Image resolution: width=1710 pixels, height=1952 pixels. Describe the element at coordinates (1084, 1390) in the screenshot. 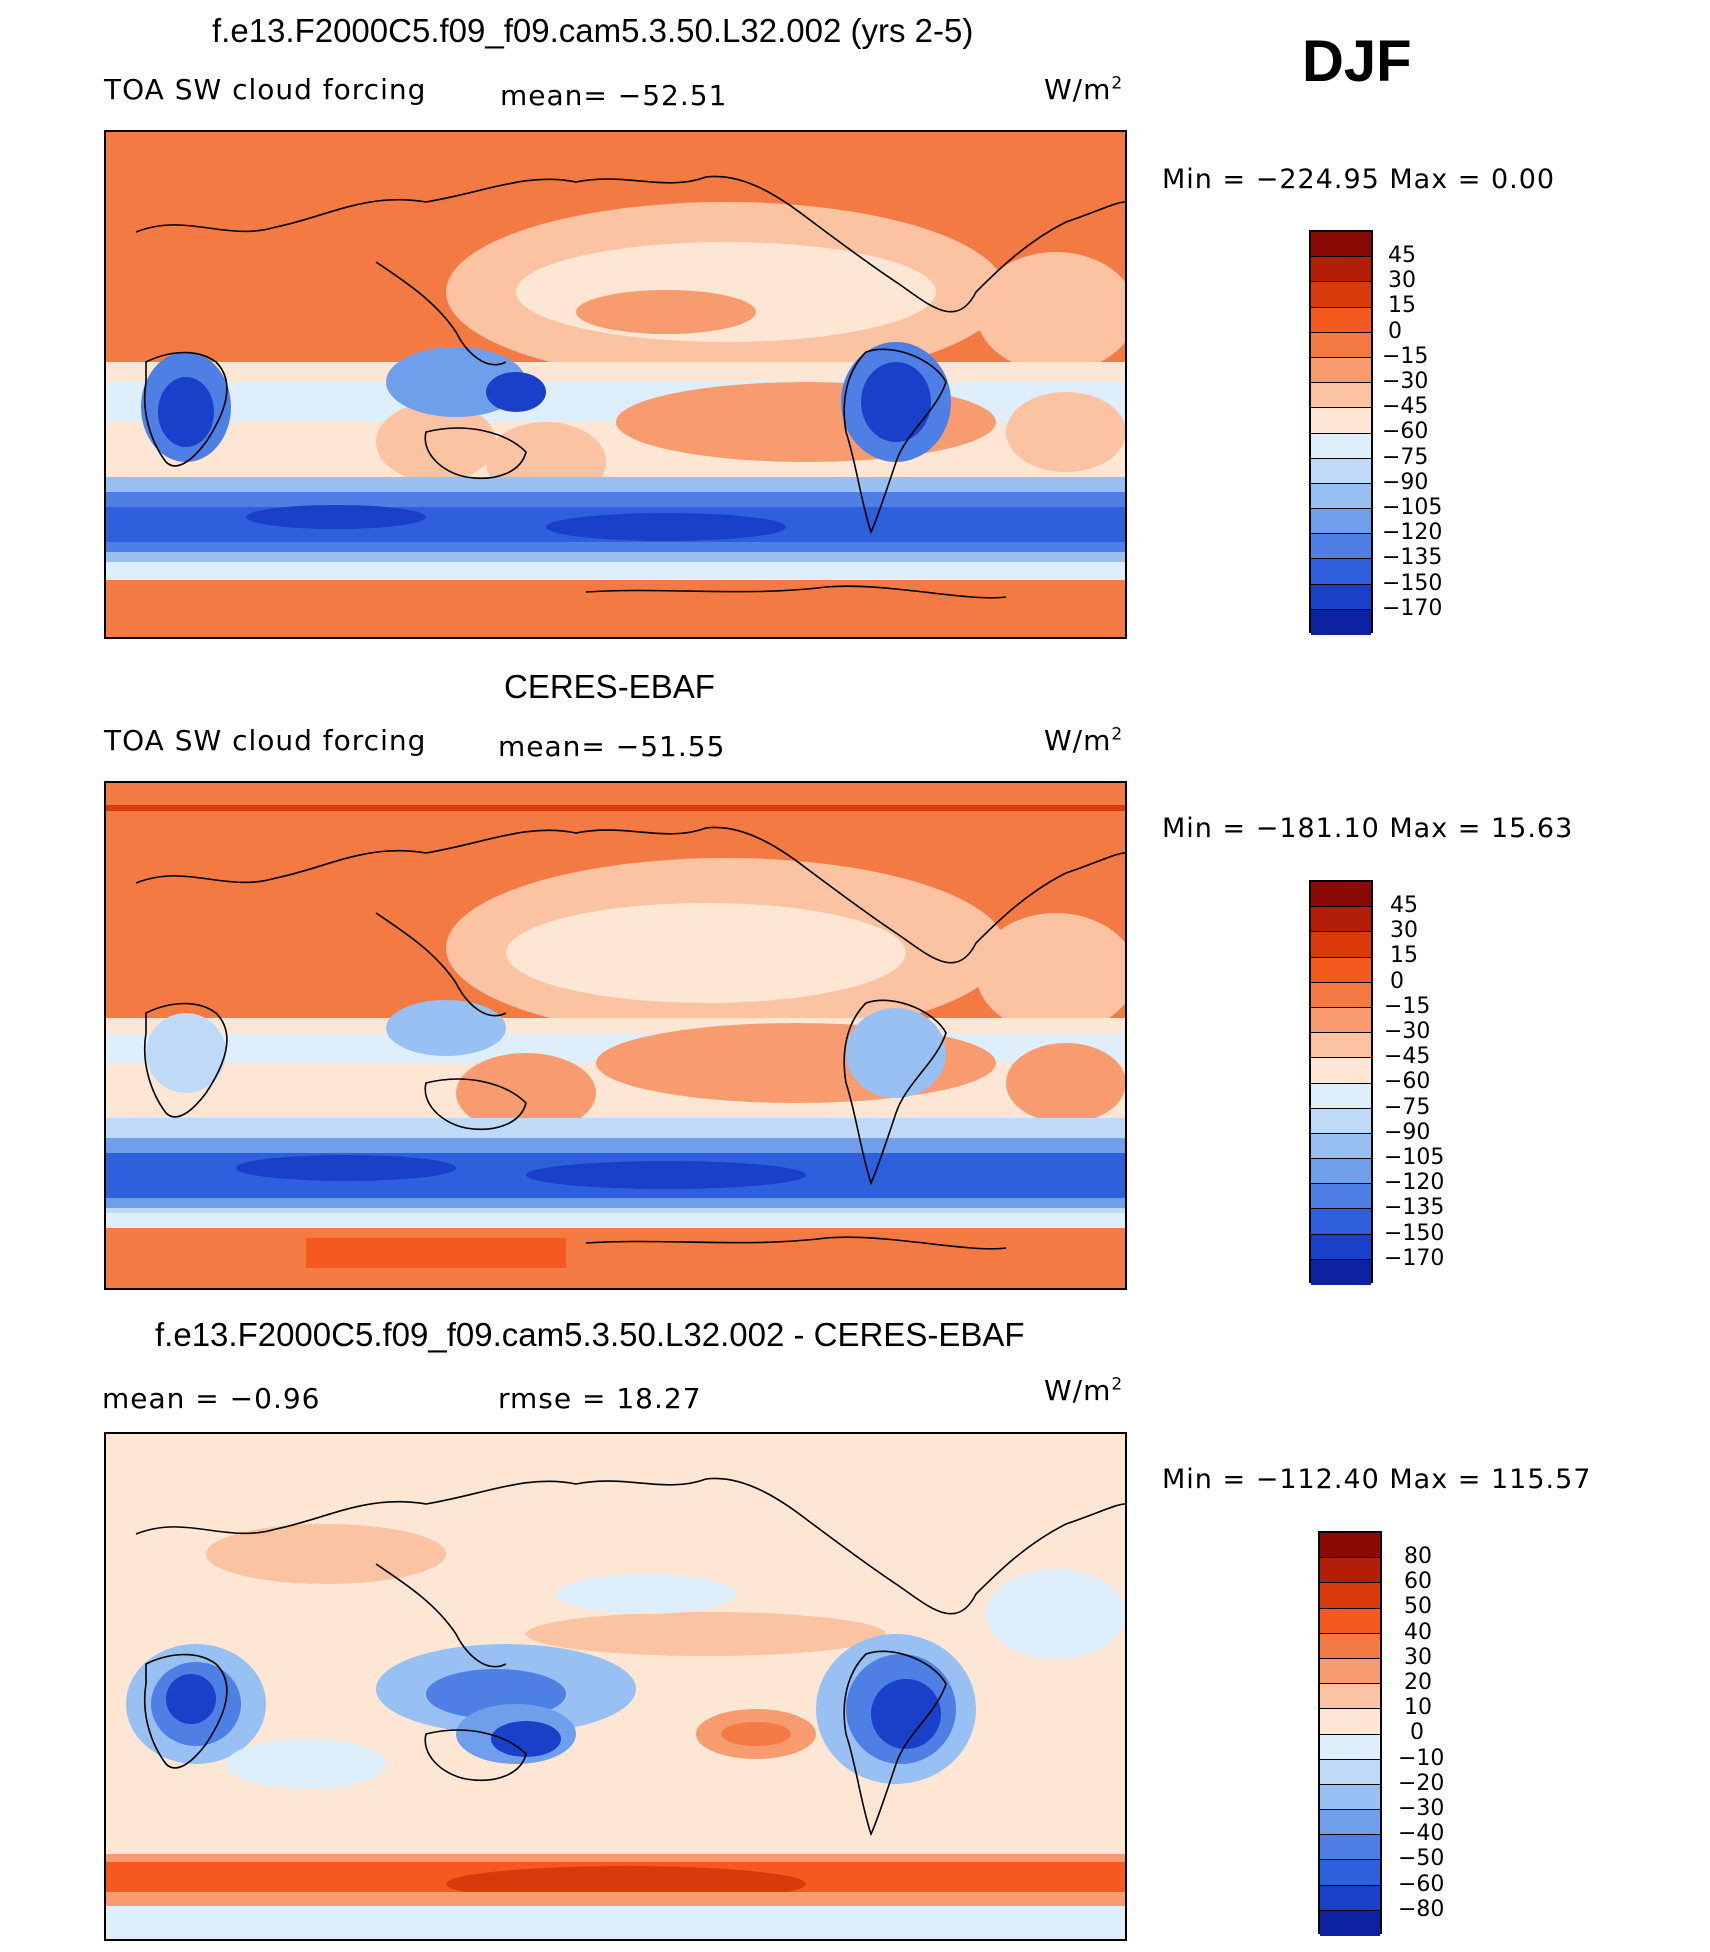

I see `panel3-units: W/m2` at that location.